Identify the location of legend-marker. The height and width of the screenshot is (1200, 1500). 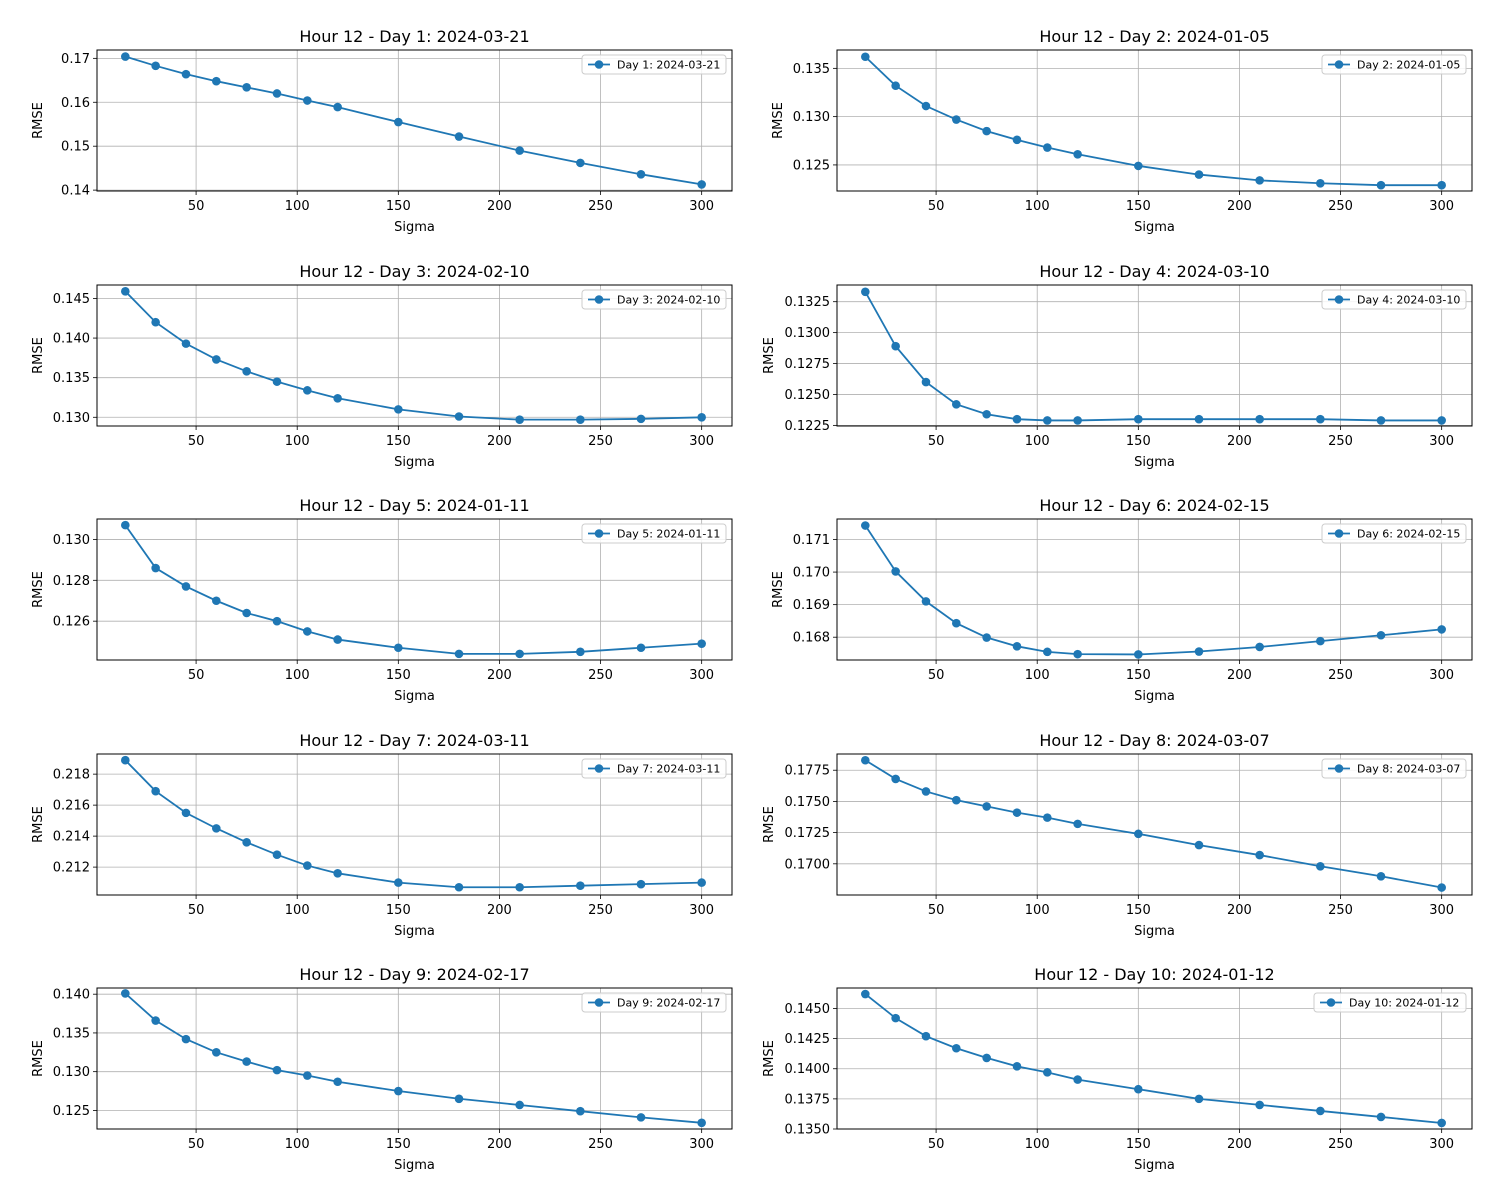
(1331, 1002).